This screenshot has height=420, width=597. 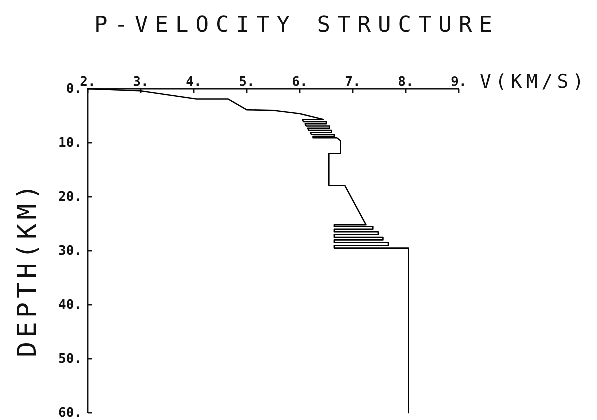 I want to click on y-tick-label: 50., so click(x=70, y=360).